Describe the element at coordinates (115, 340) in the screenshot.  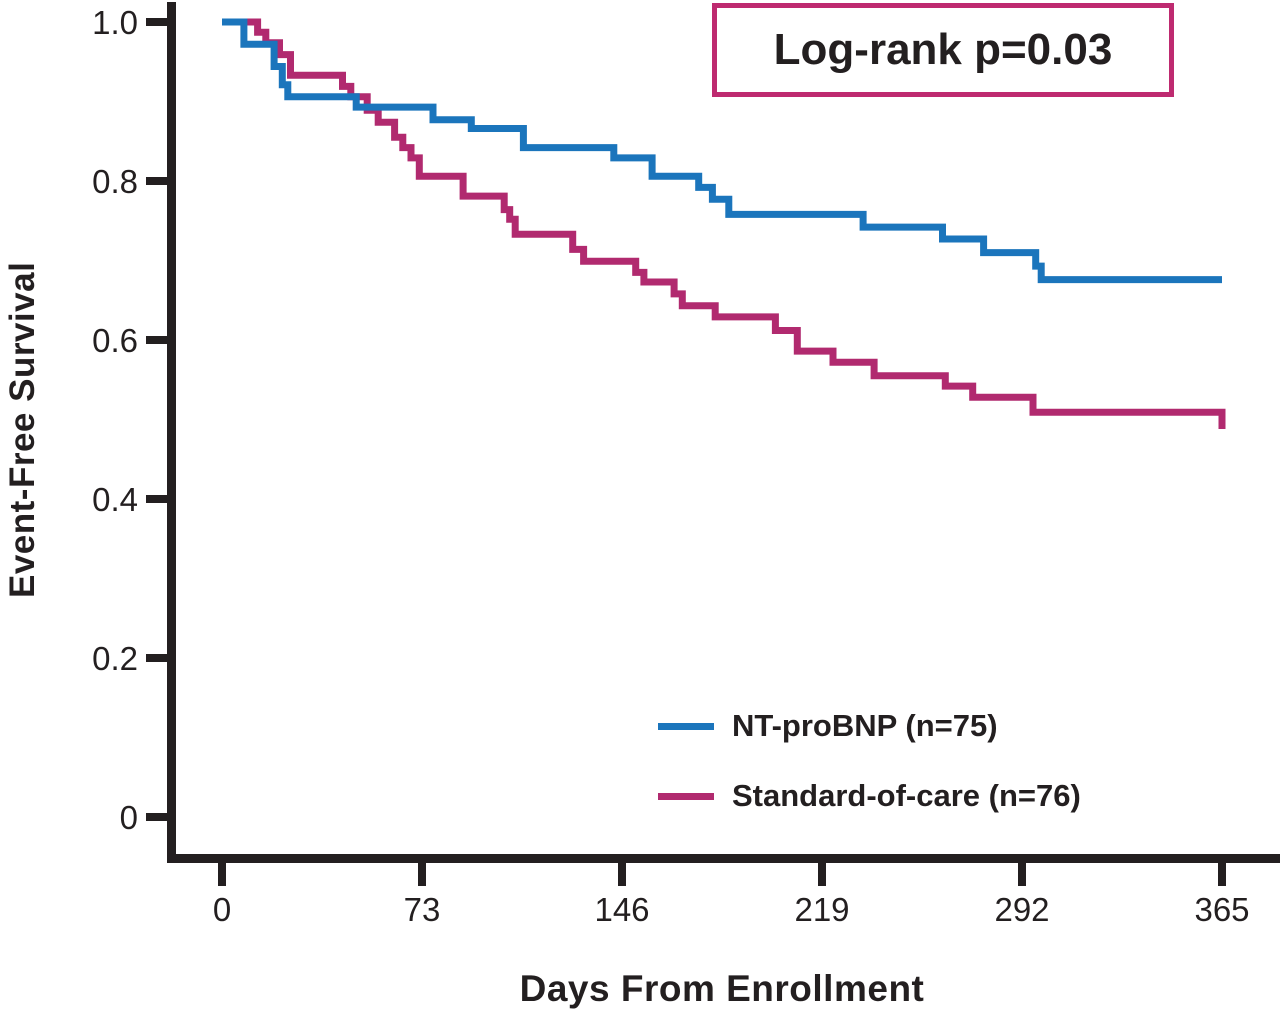
I see `y-tick-label: 0.6` at that location.